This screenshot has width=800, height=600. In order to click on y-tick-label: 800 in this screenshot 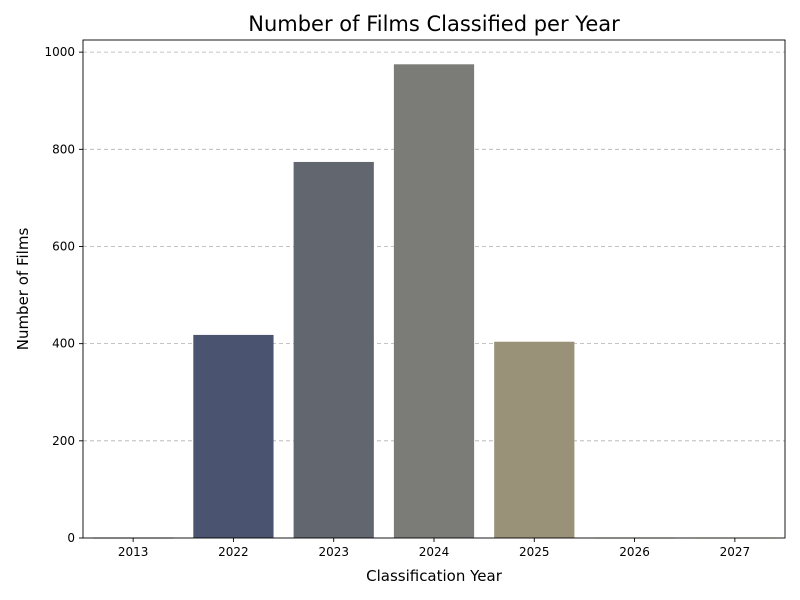, I will do `click(63, 149)`.